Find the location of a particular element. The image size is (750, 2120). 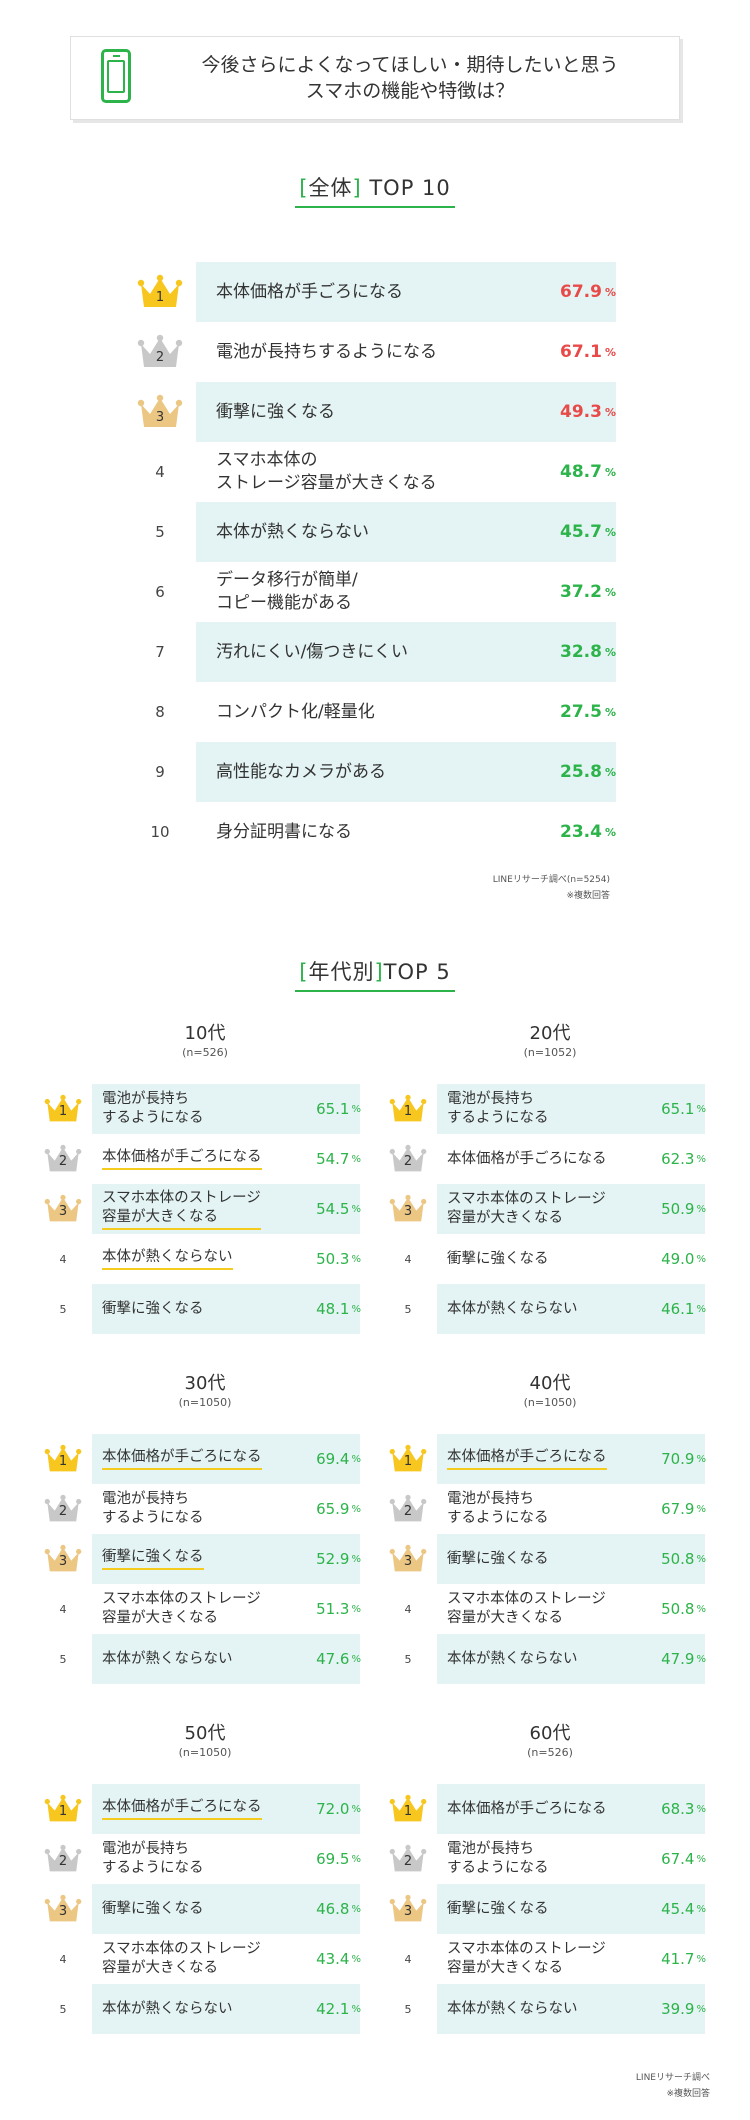

age-row: 3 衝撃に強くなる 46.8% is located at coordinates (205, 1909).